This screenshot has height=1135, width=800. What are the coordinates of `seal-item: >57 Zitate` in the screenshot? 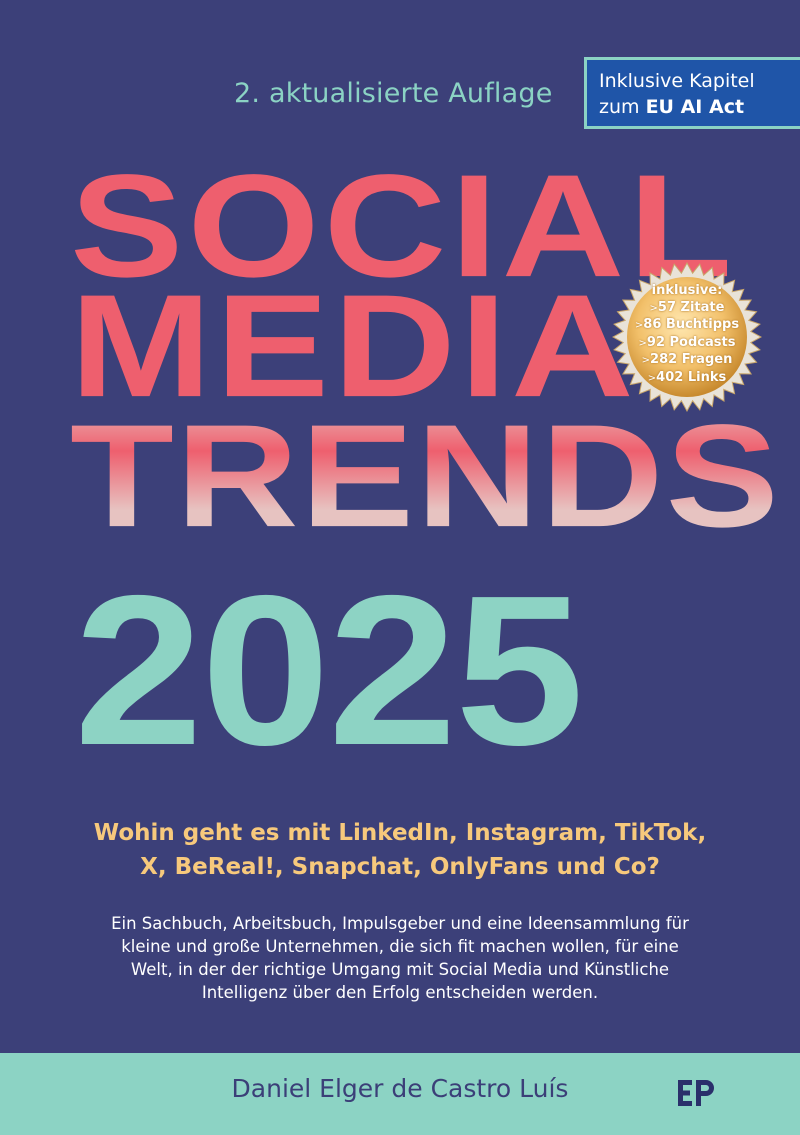 It's located at (687, 307).